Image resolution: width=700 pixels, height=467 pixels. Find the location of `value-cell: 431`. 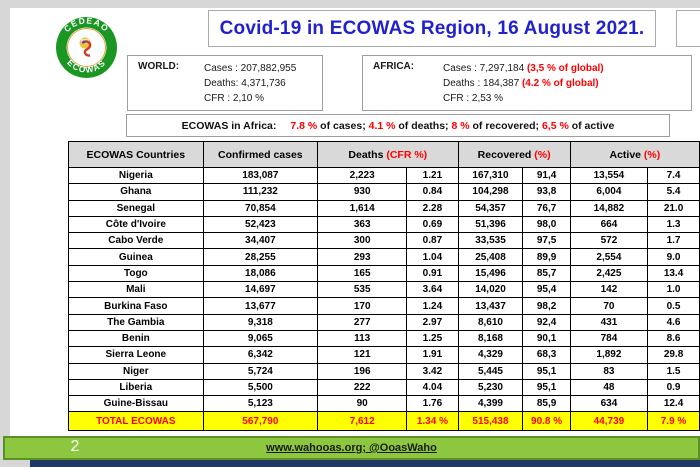

value-cell: 431 is located at coordinates (609, 322).